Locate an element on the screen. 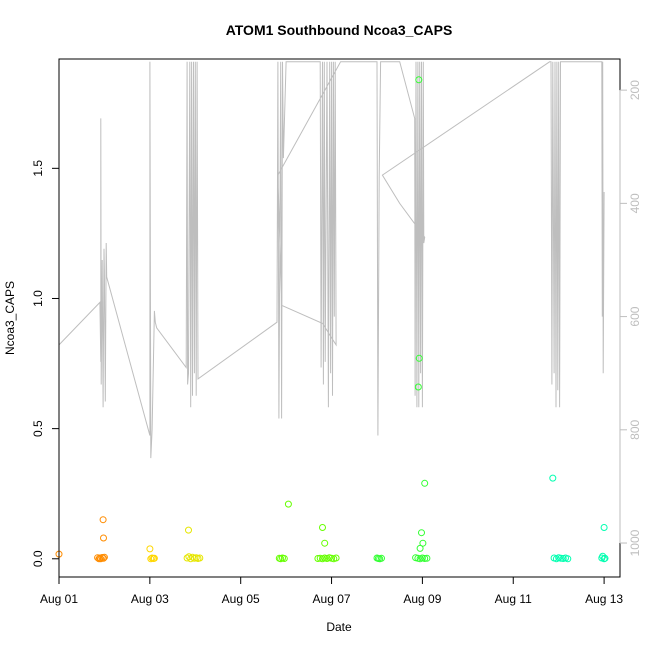 This screenshot has width=650, height=650. chart-title: ATOM1 Southbound Ncoa3_CAPS is located at coordinates (339, 30).